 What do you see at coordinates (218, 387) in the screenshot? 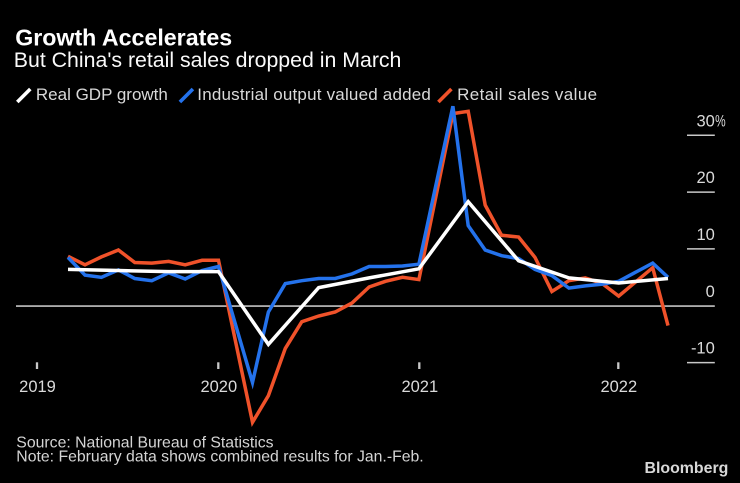
I see `svg-text: 2020` at bounding box center [218, 387].